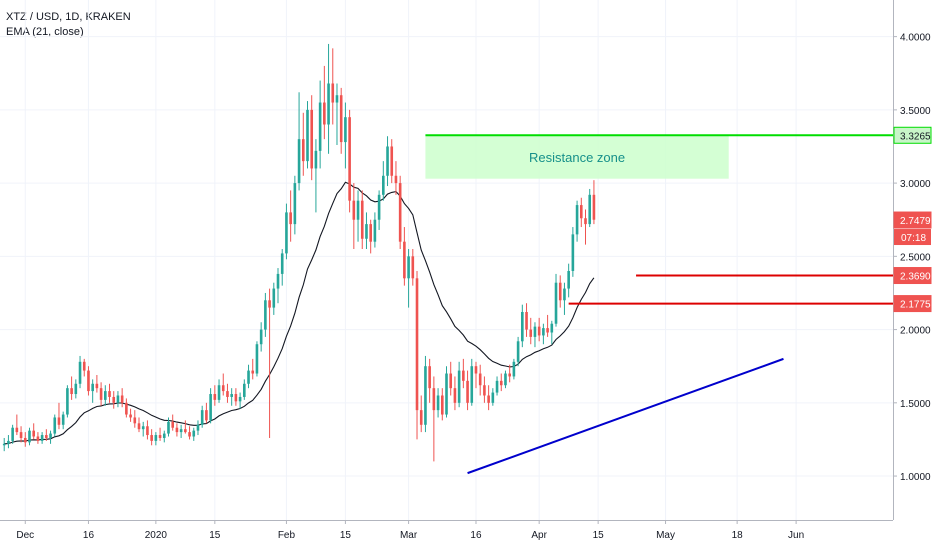 The height and width of the screenshot is (550, 932). Describe the element at coordinates (915, 111) in the screenshot. I see `y-tick-label: 3.5000` at that location.